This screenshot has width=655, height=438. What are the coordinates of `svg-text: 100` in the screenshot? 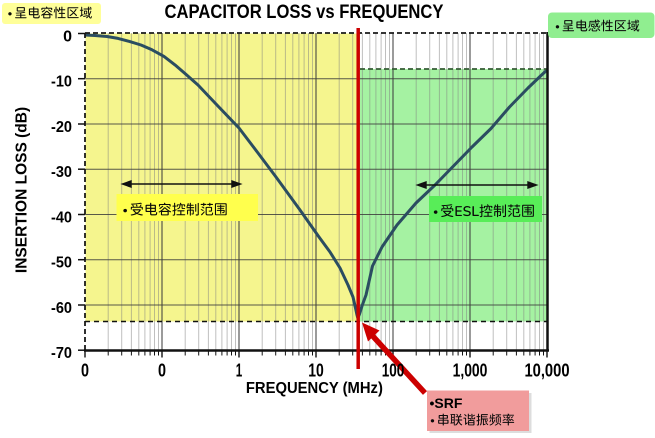 It's located at (393, 371).